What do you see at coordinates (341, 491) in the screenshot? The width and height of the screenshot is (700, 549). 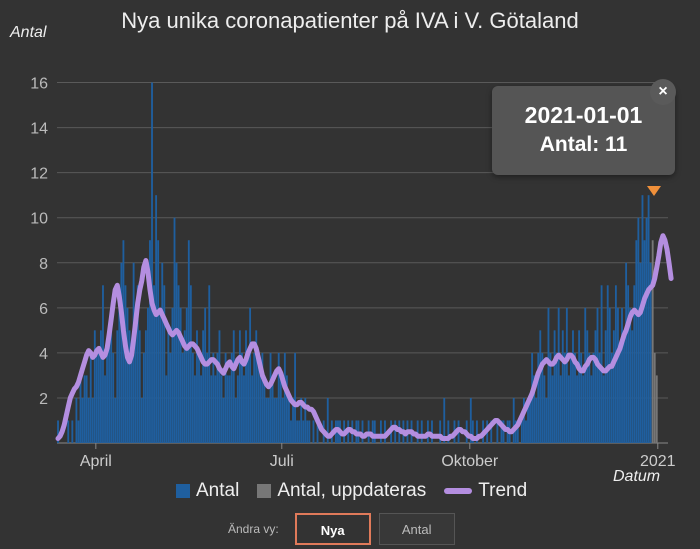 I see `legend-item-updating: Antal, uppdateras` at bounding box center [341, 491].